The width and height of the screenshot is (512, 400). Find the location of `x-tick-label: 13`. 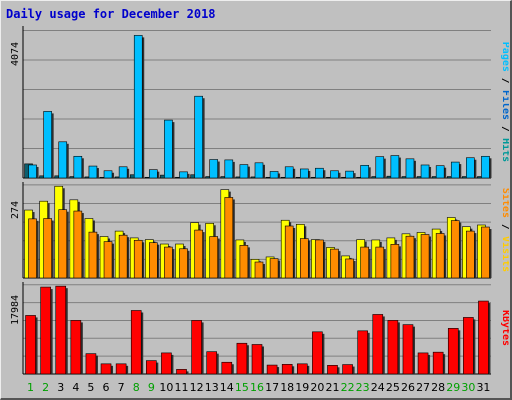

x-tick-label: 13 is located at coordinates (212, 387).